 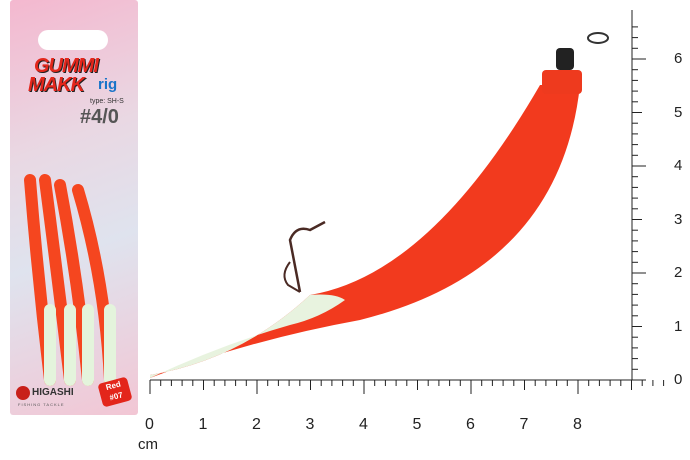 I want to click on x-label: 6, so click(x=470, y=424).